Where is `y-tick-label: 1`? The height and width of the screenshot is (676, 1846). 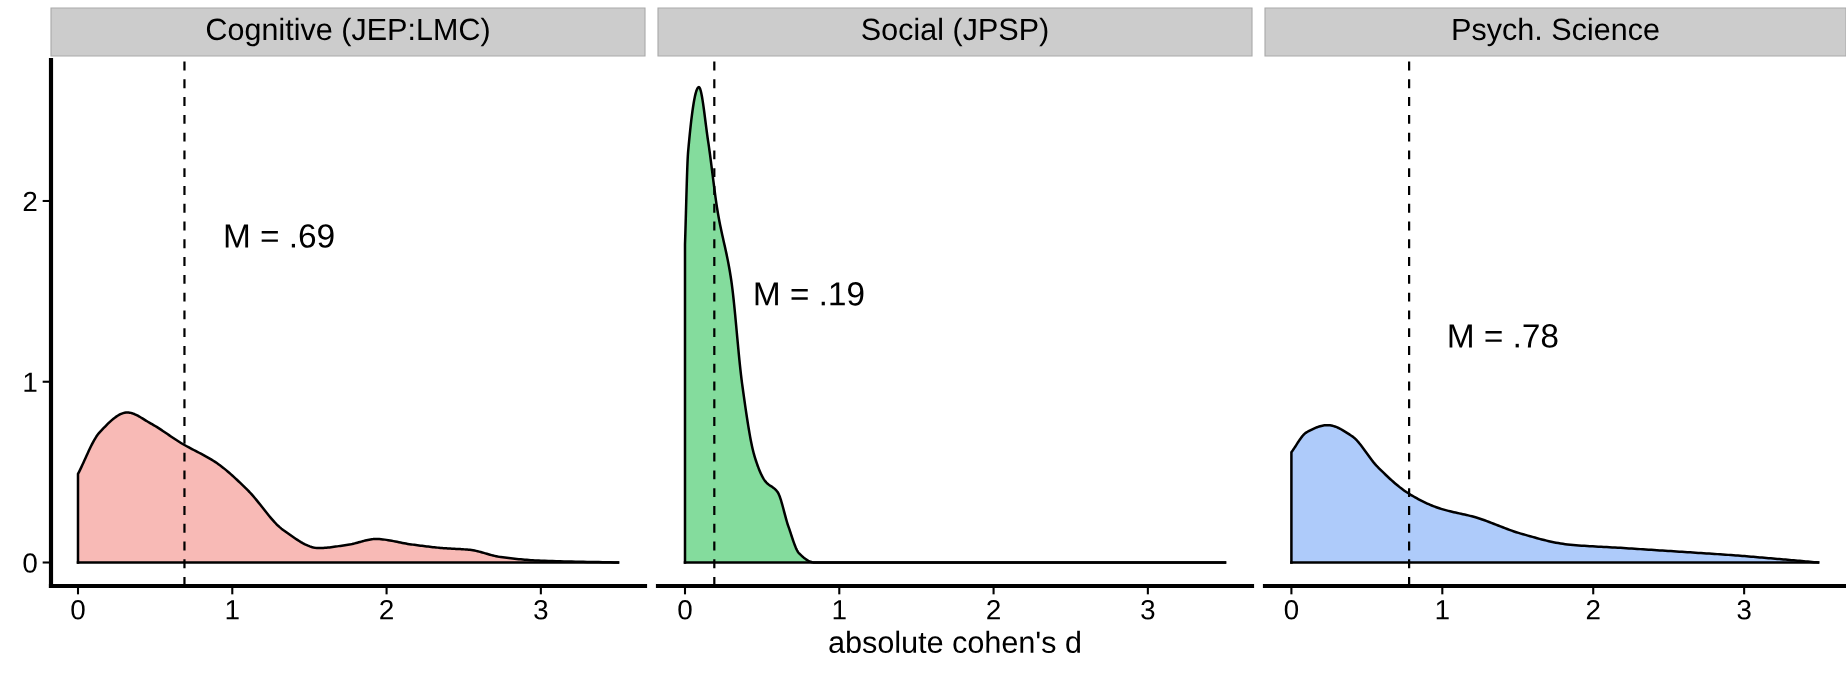
y-tick-label: 1 is located at coordinates (30, 382).